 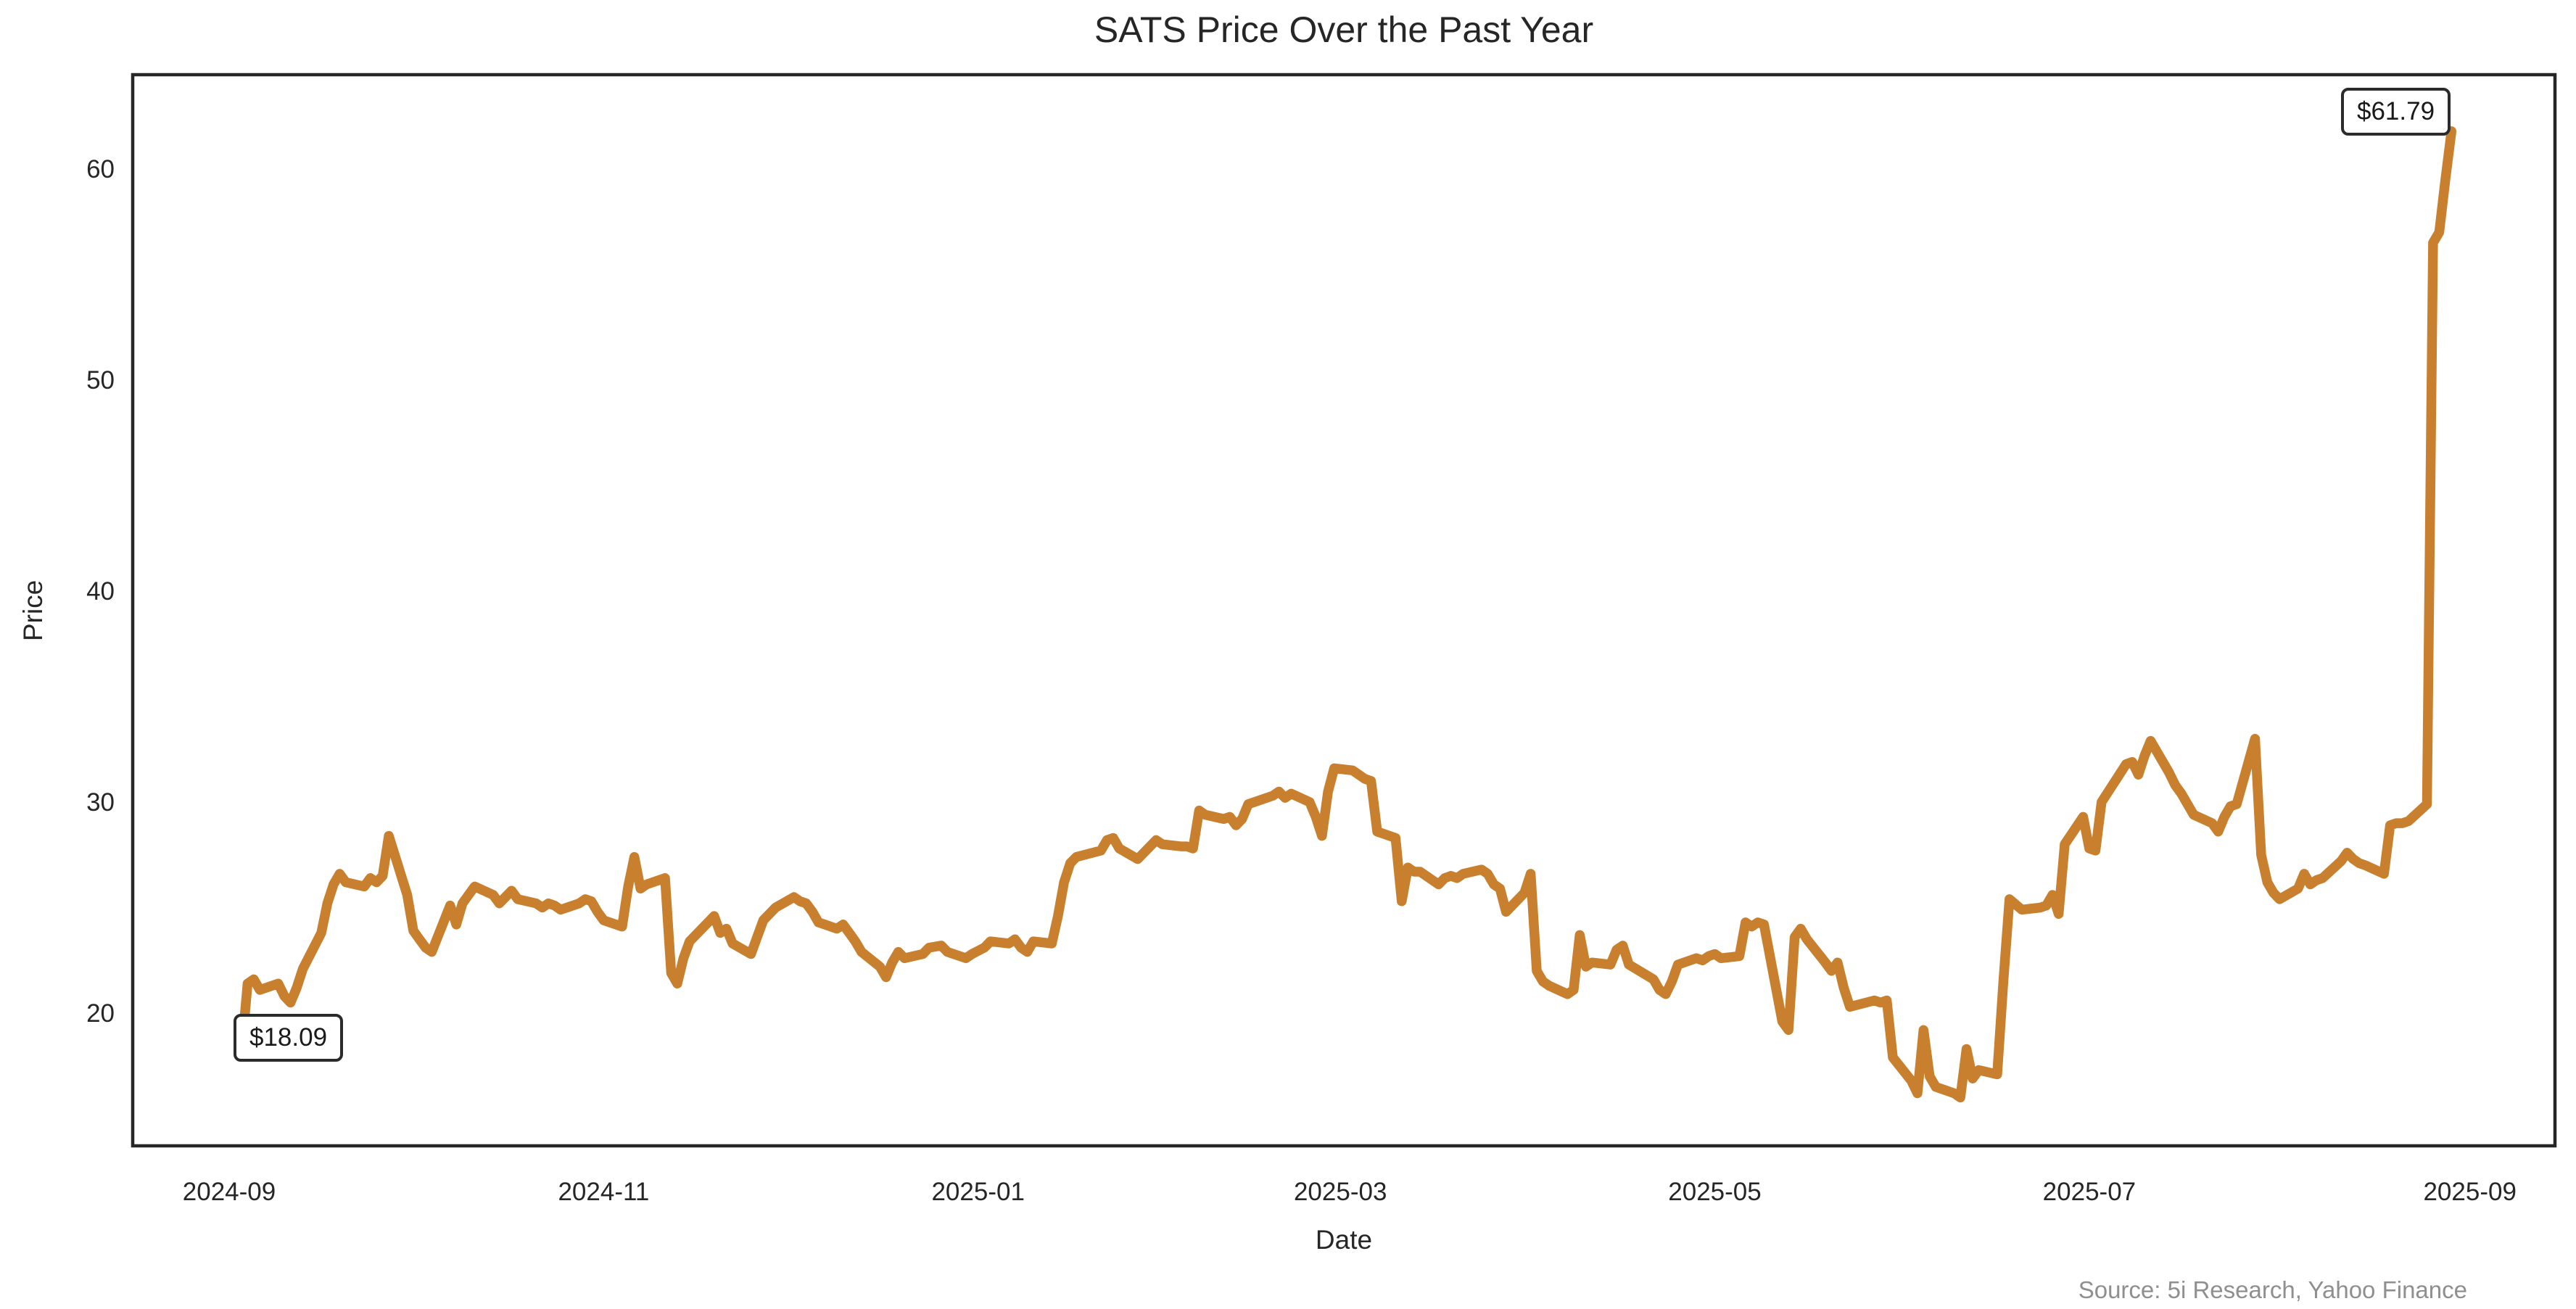 I want to click on y-tick-label: 40, so click(x=100, y=591).